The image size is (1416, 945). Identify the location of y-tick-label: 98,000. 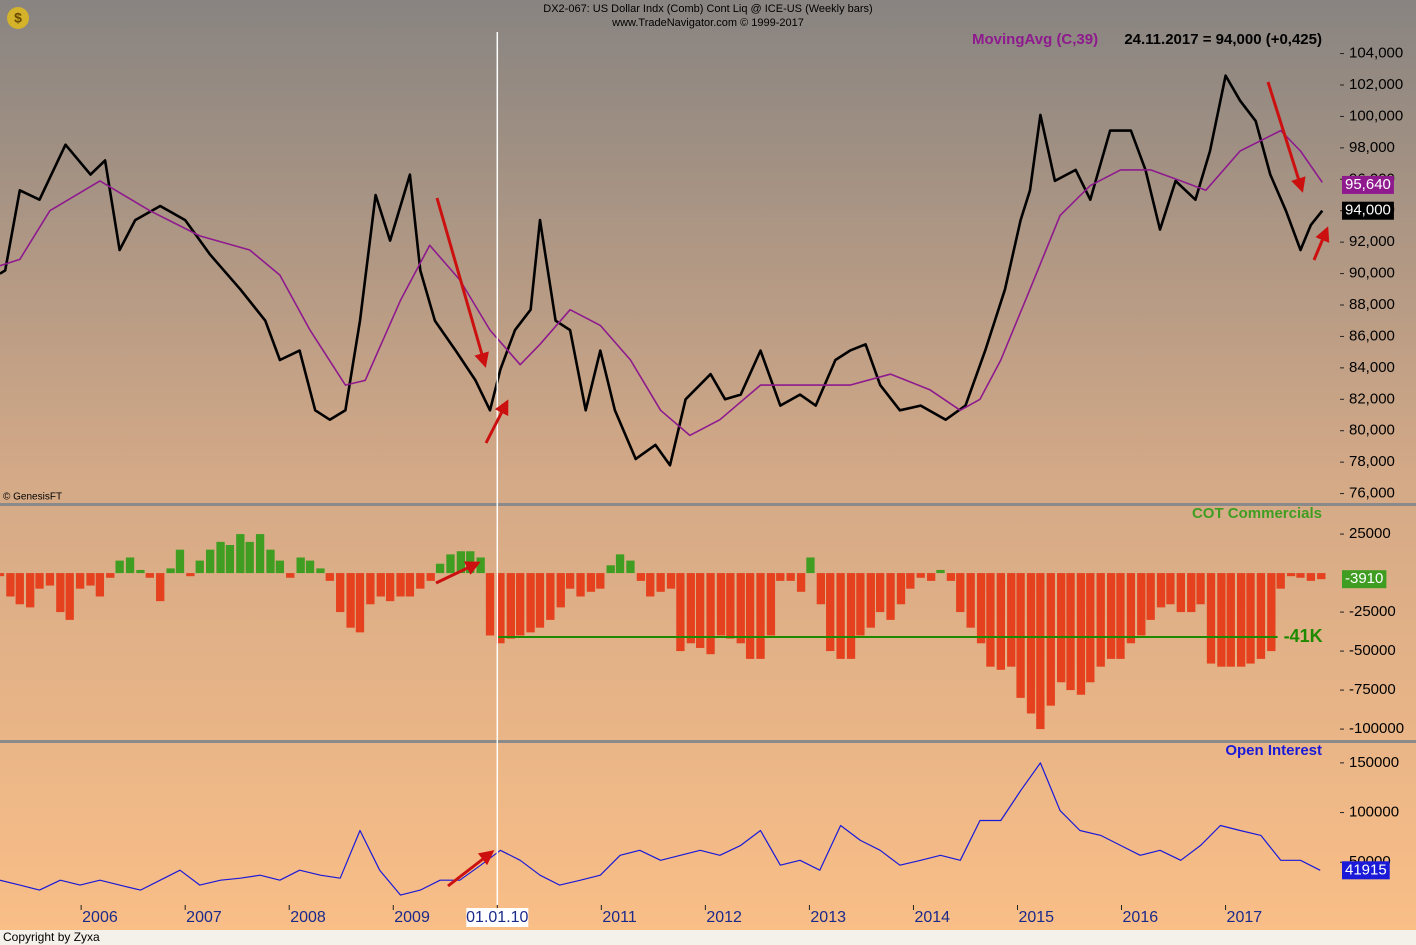
(1372, 147).